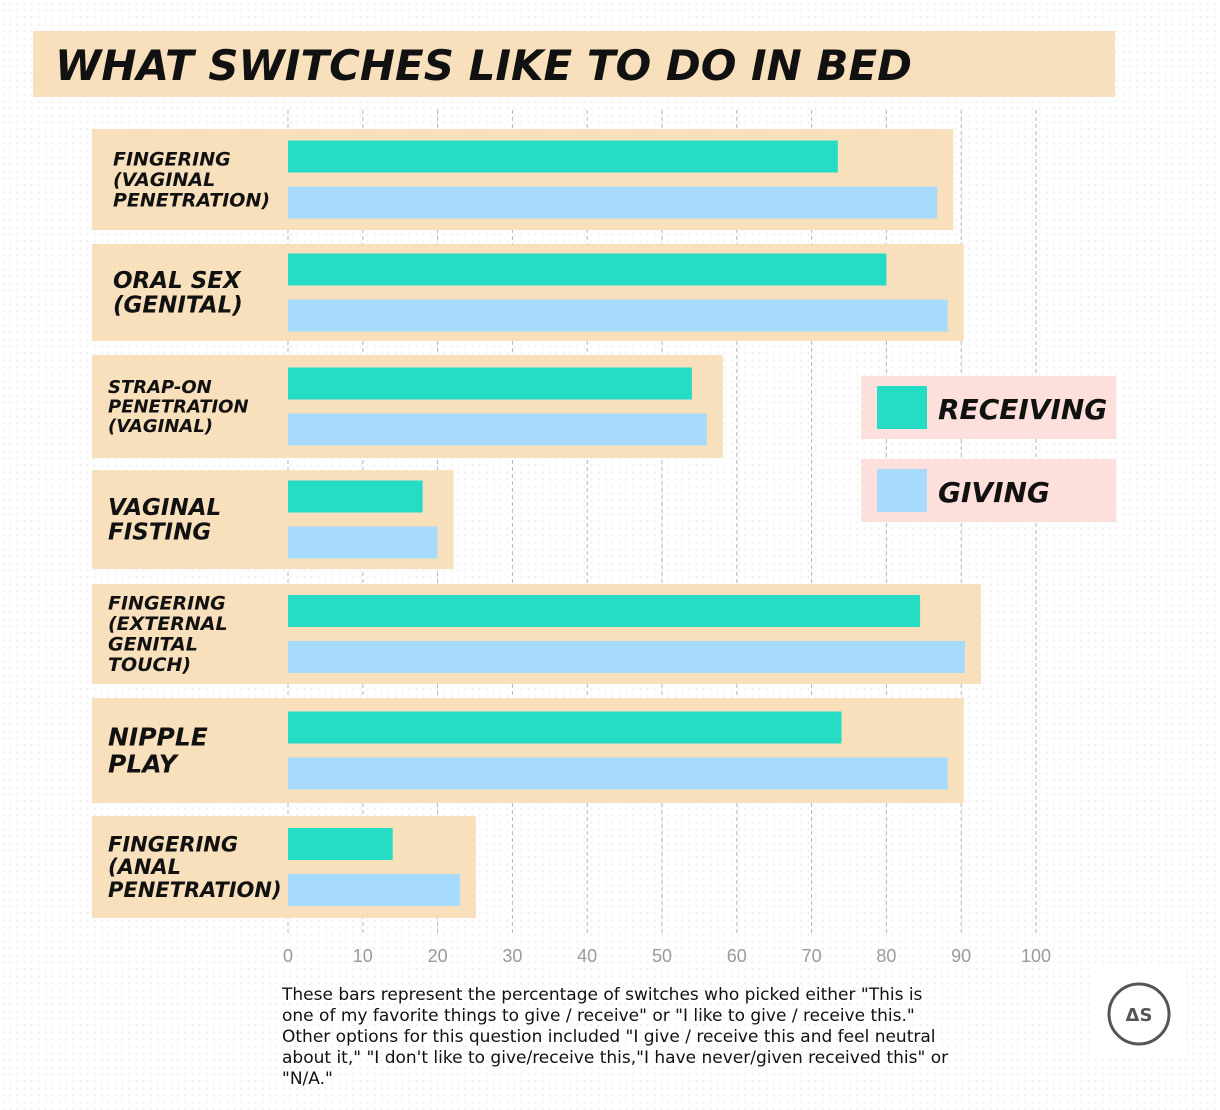  What do you see at coordinates (149, 665) in the screenshot?
I see `category-label-line: TOUCH)` at bounding box center [149, 665].